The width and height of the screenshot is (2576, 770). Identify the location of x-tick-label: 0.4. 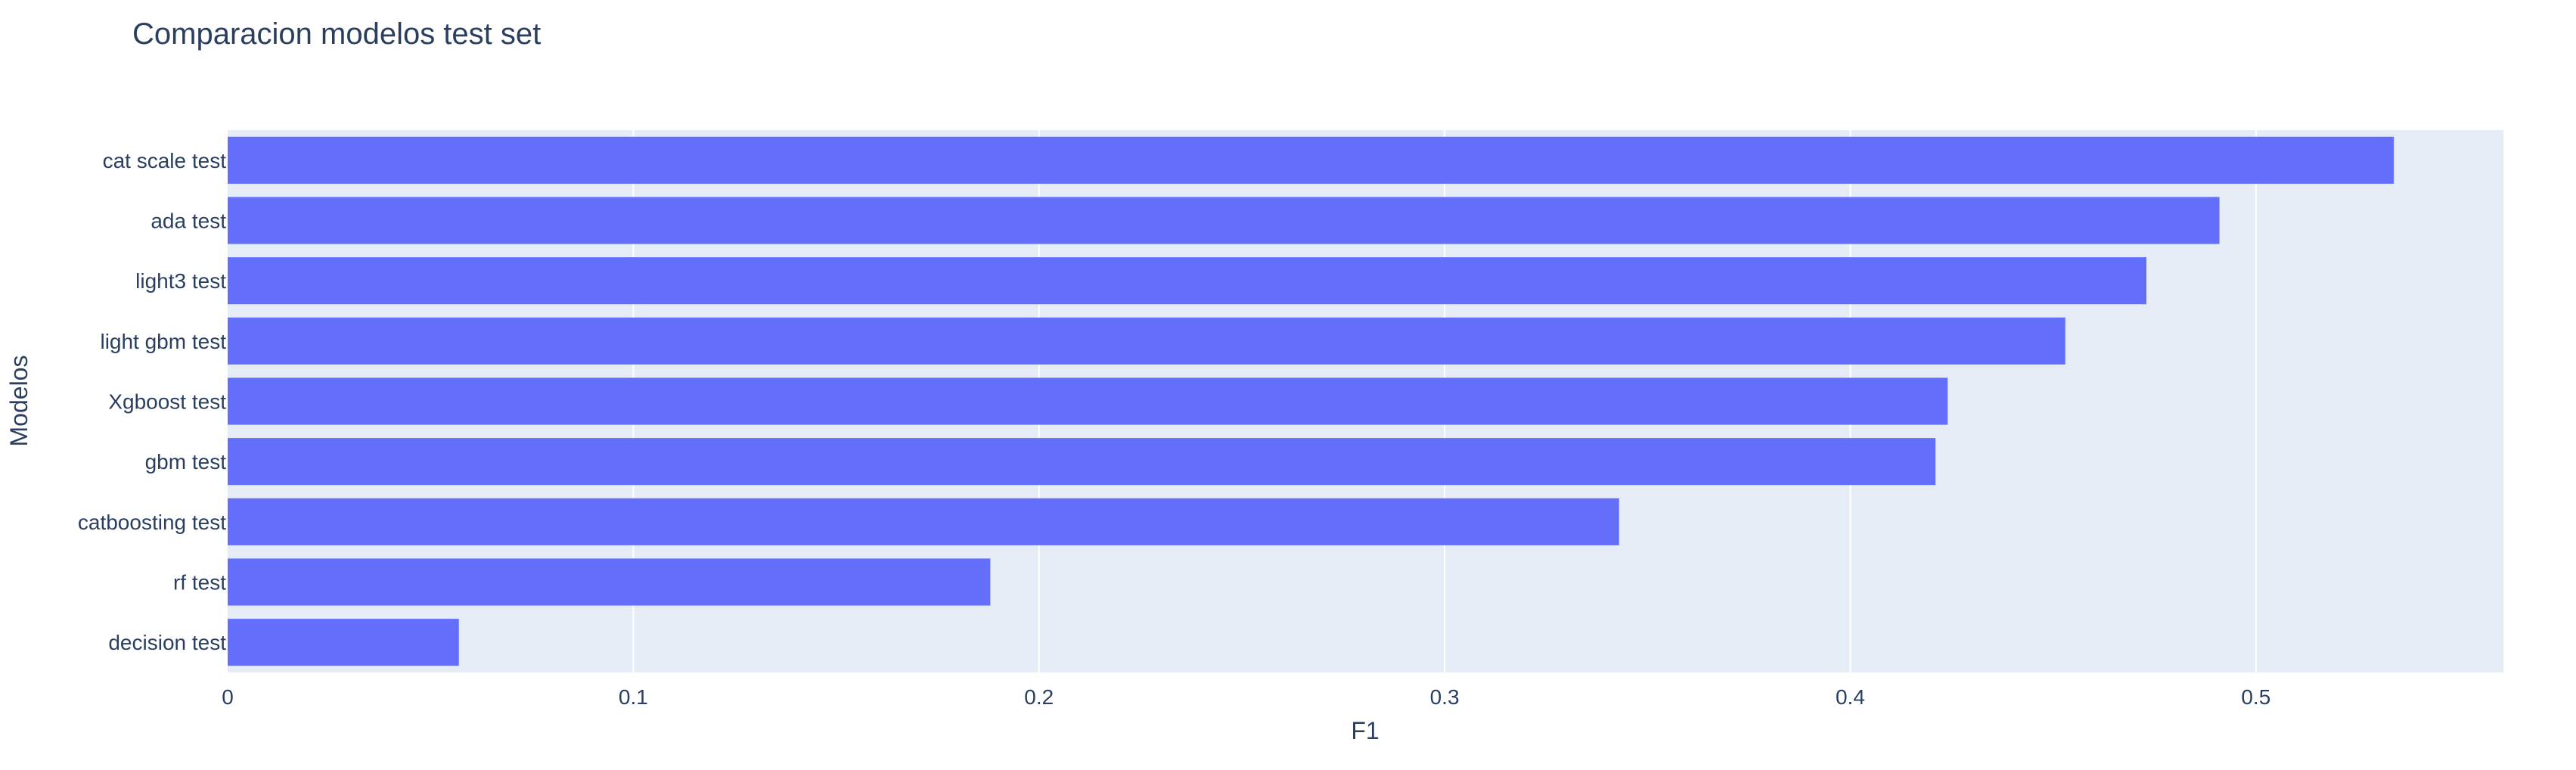
(1850, 697).